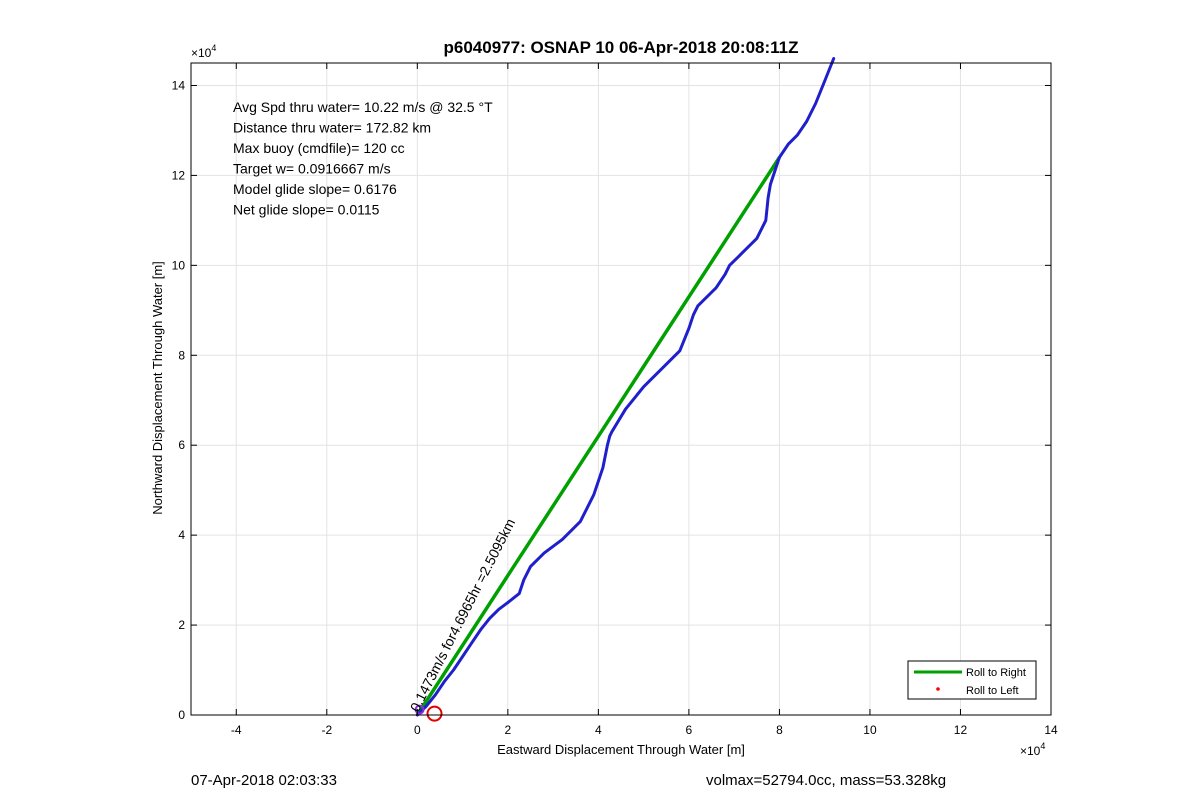  I want to click on chart-title: p6040977: OSNAP 10 06-Apr-2018 20:08:11Z, so click(621, 47).